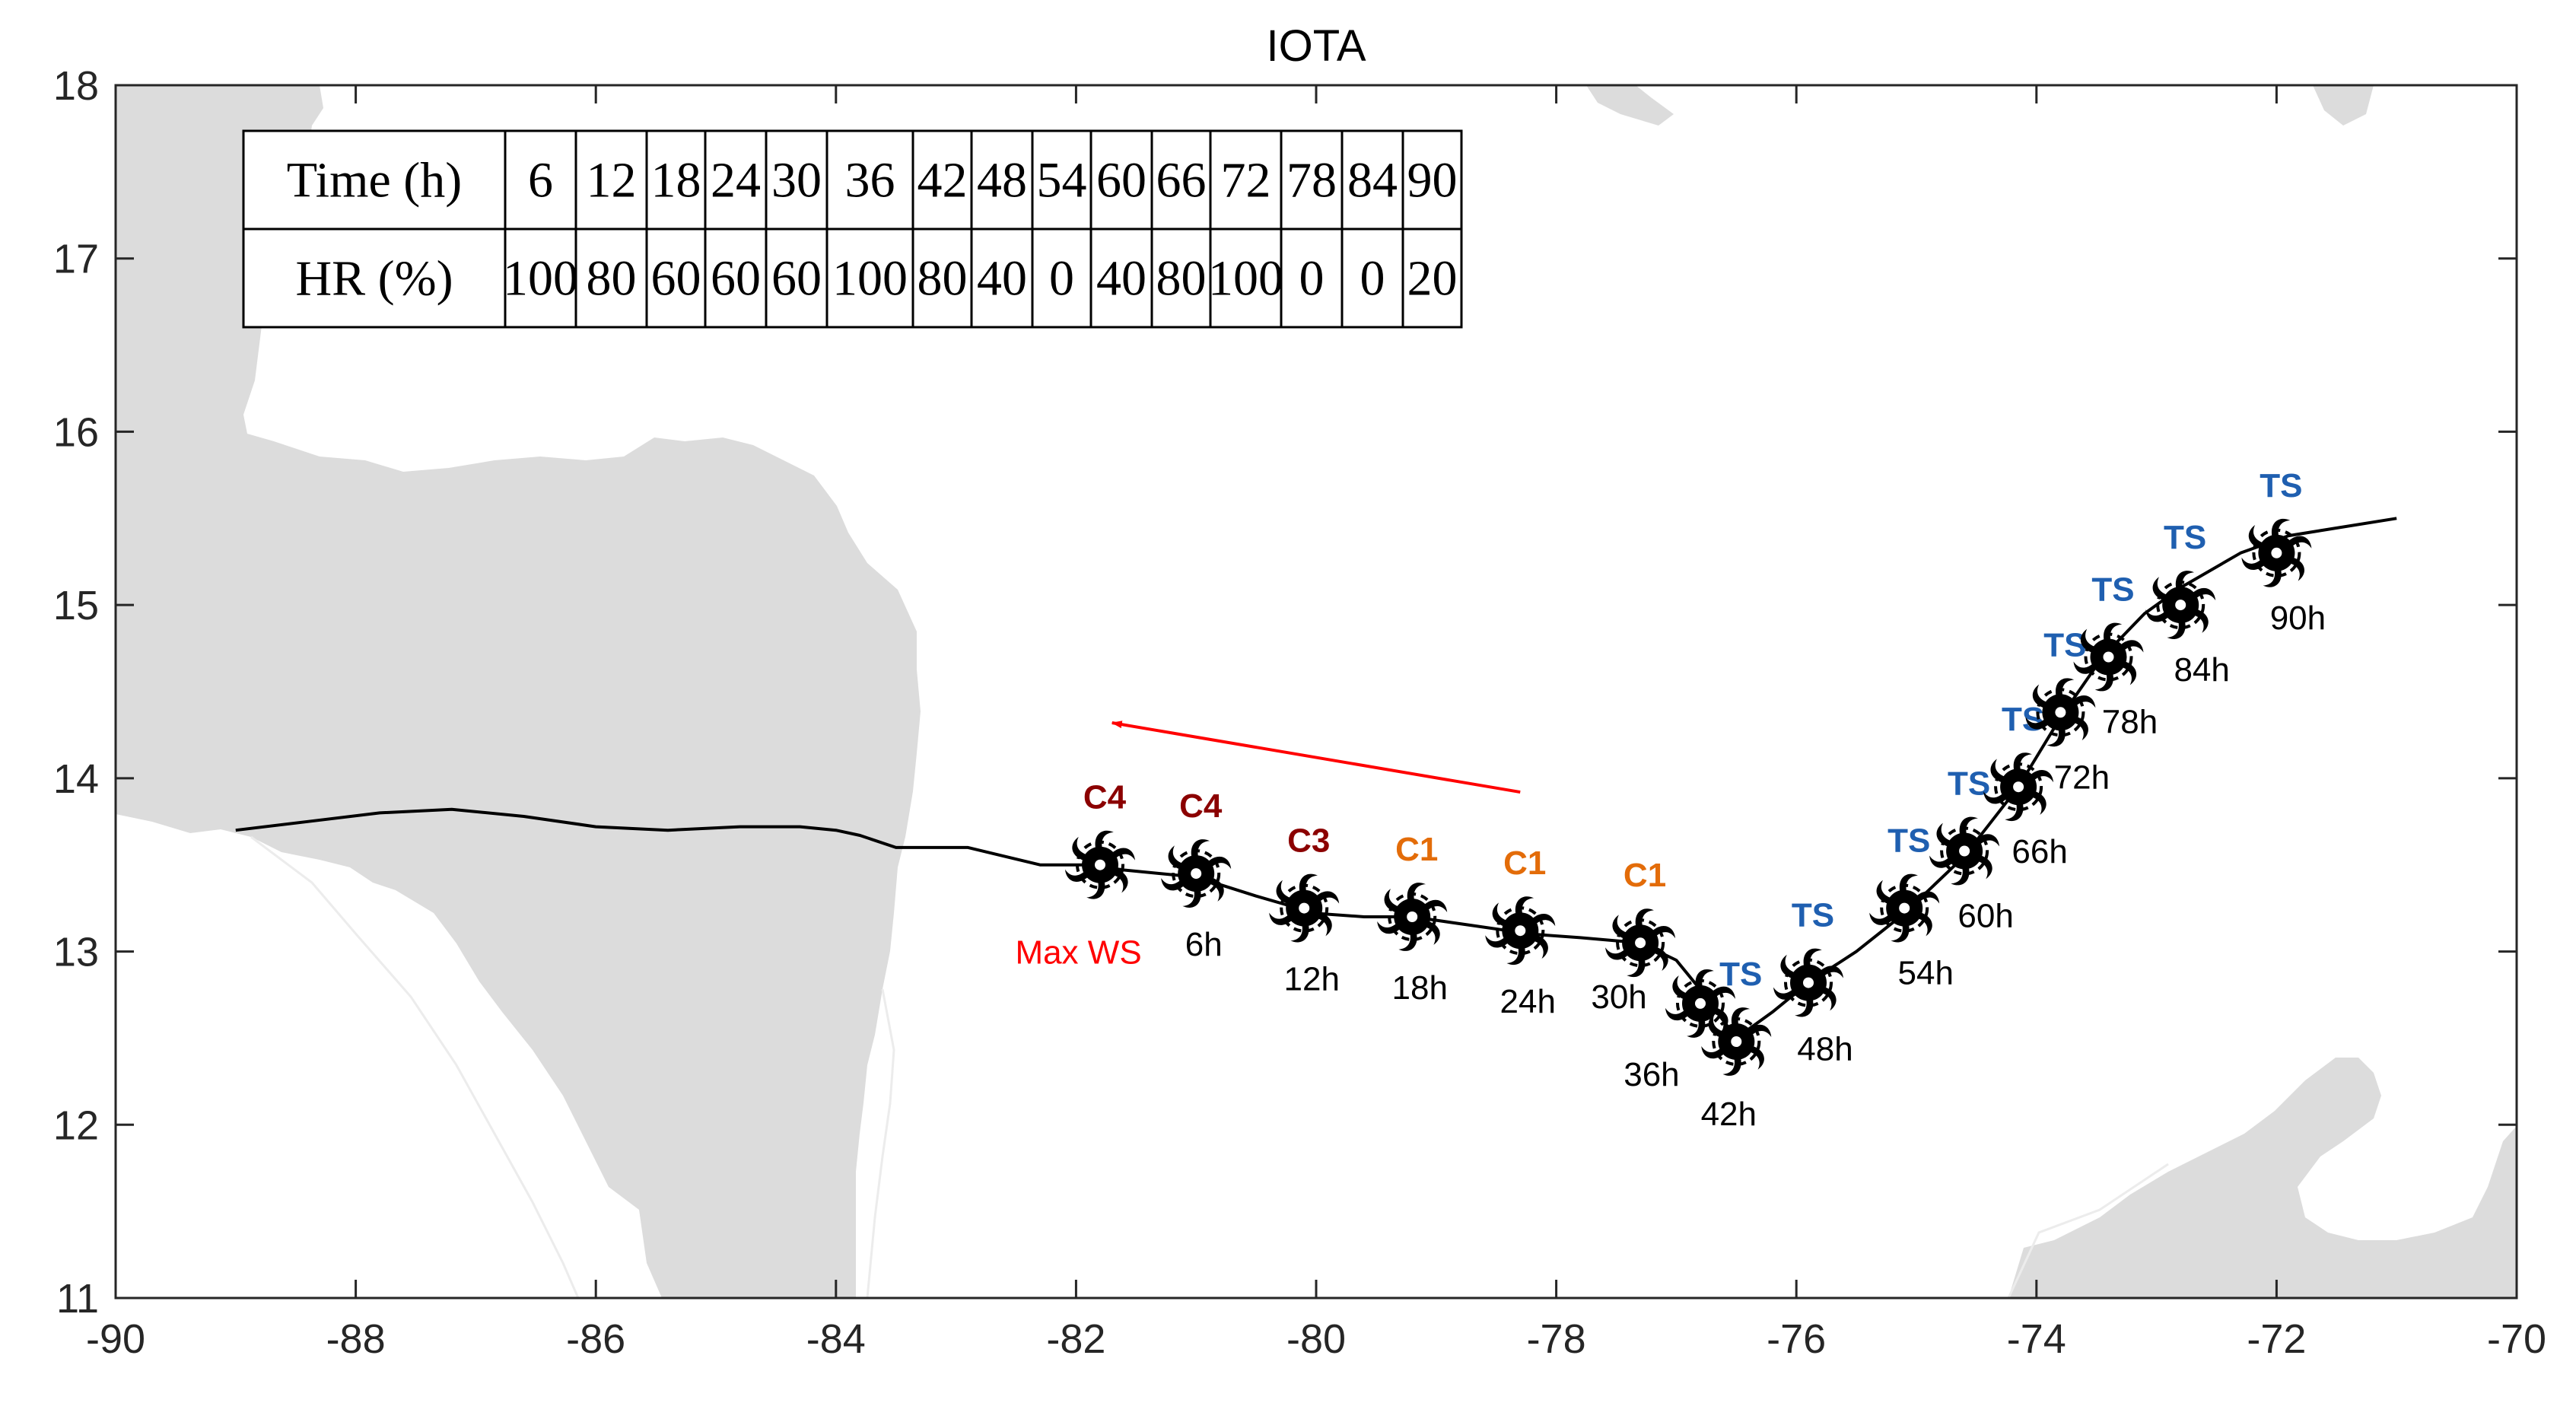 This screenshot has height=1403, width=2576. I want to click on time-label: 36h, so click(1652, 1074).